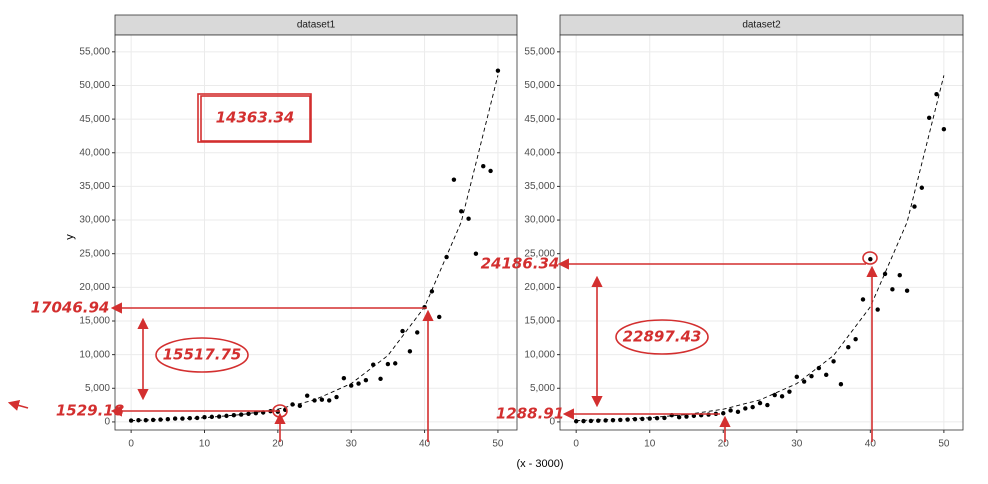 Image resolution: width=988 pixels, height=484 pixels. What do you see at coordinates (542, 388) in the screenshot?
I see `y-tick-label: 5,000` at bounding box center [542, 388].